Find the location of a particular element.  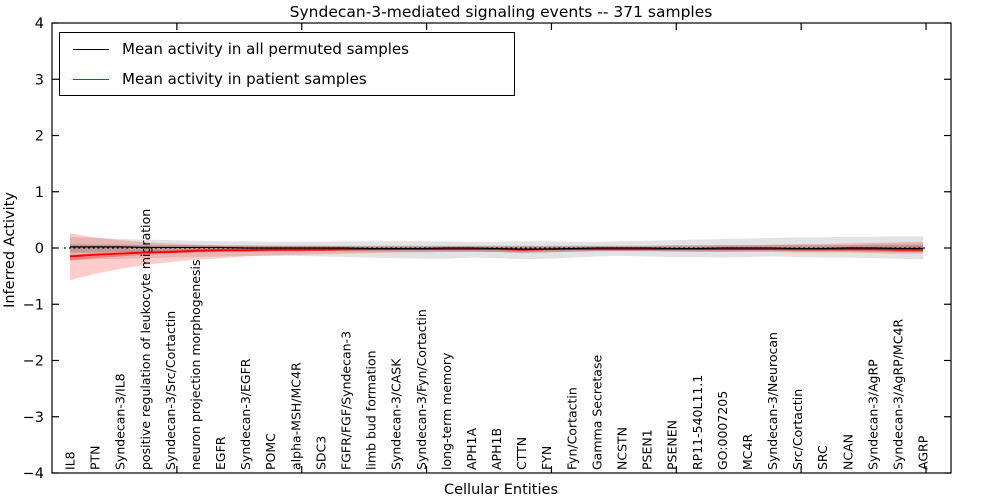

x-tick-label: SRC is located at coordinates (822, 457).